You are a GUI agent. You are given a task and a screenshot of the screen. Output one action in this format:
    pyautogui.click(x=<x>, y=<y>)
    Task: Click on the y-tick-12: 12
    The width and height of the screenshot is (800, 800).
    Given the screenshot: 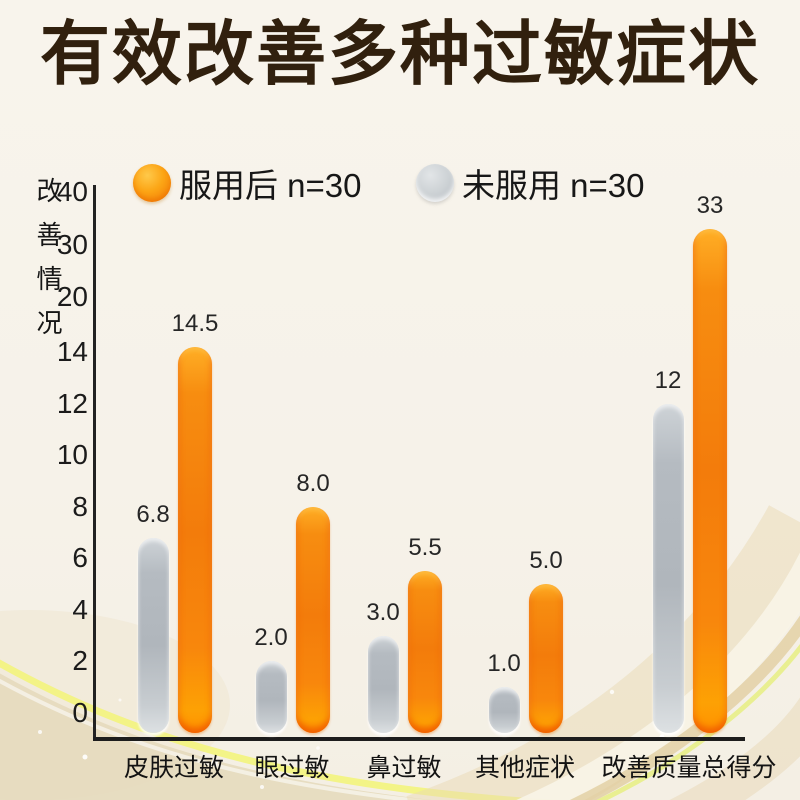 What is the action you would take?
    pyautogui.click(x=72, y=403)
    